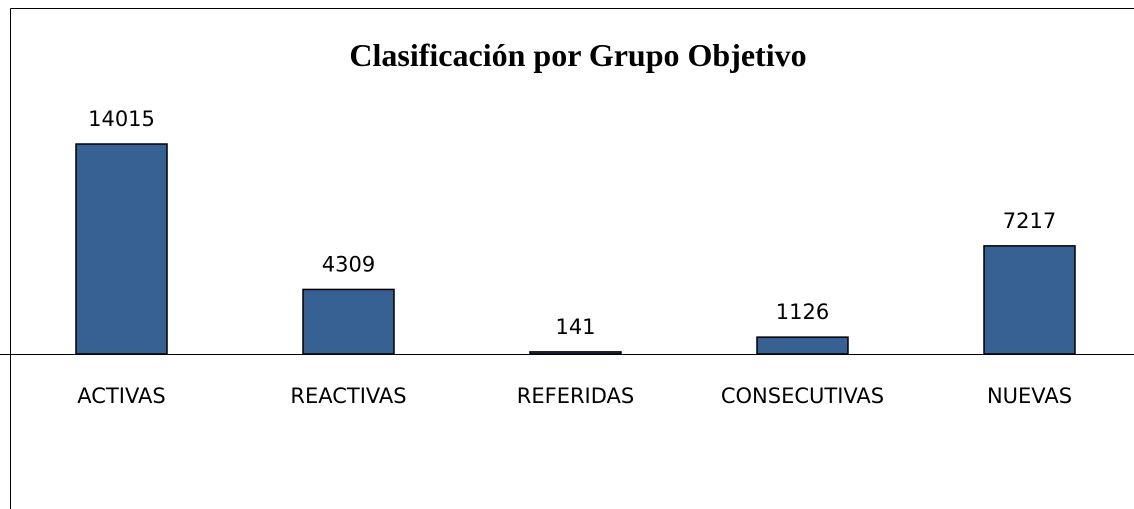  Describe the element at coordinates (121, 396) in the screenshot. I see `x-tick-label: ACTIVAS` at that location.